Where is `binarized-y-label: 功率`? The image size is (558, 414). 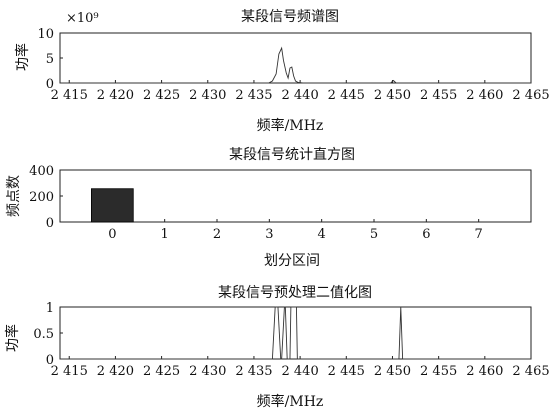
binarized-y-label: 功率 is located at coordinates (12, 338).